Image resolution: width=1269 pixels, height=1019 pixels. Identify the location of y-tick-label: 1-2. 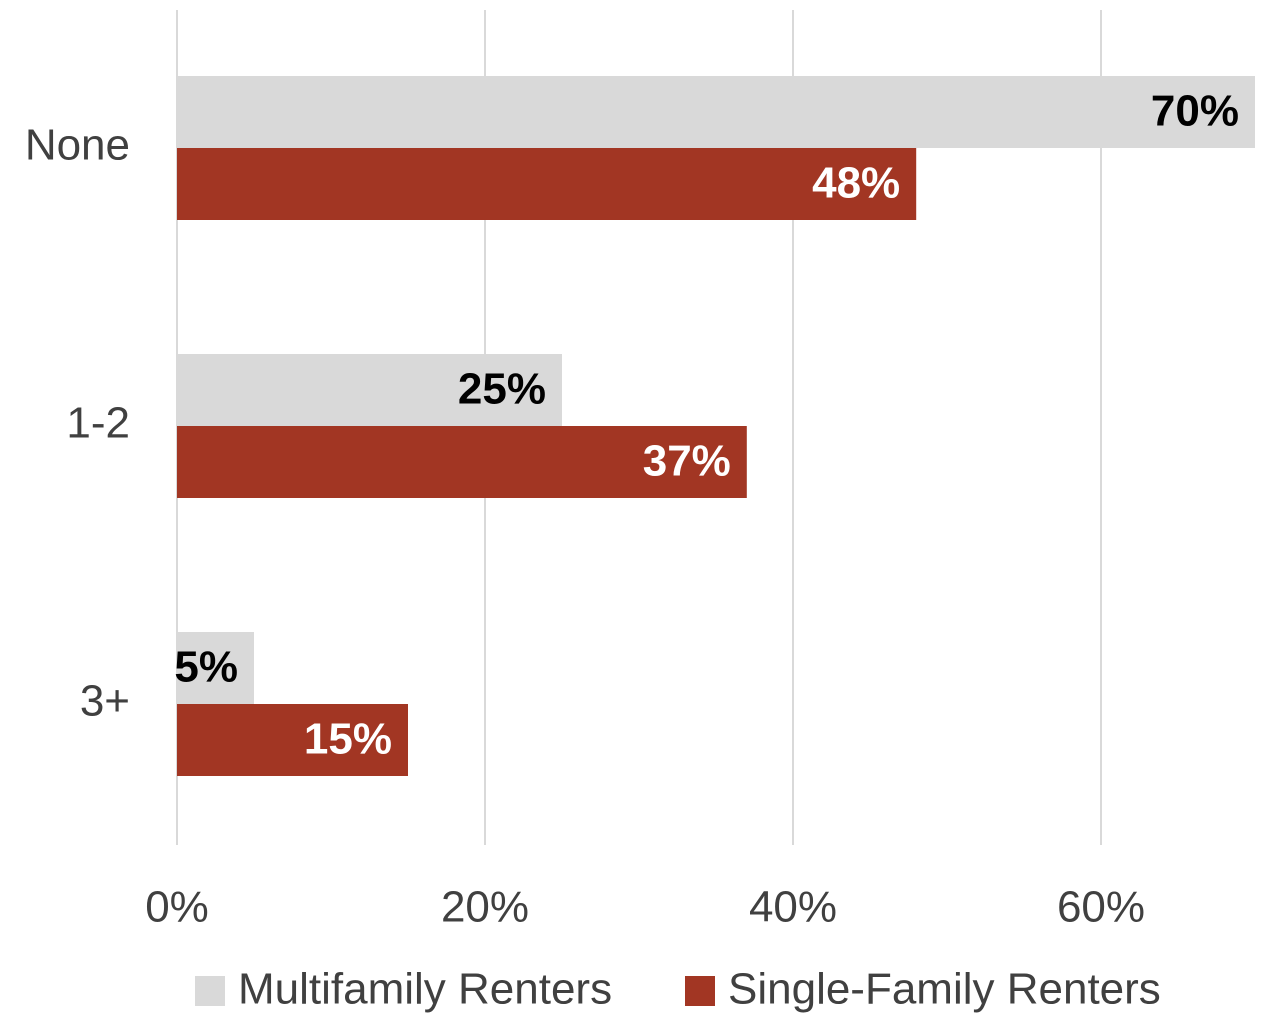
(98, 423).